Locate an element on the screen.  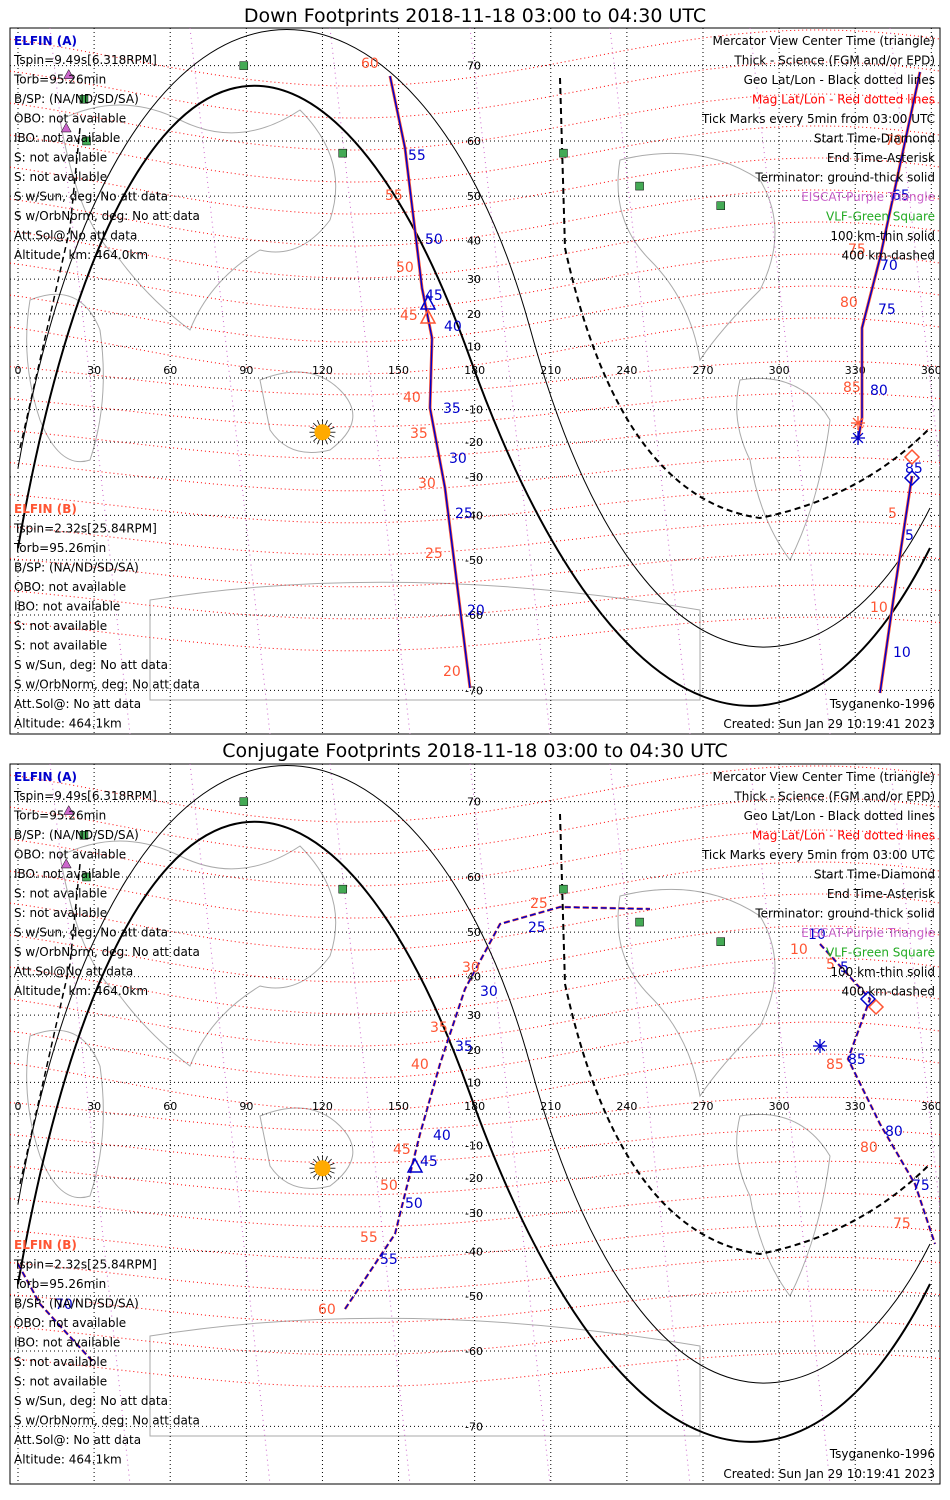
asterisk-stroke is located at coordinates (858, 438).